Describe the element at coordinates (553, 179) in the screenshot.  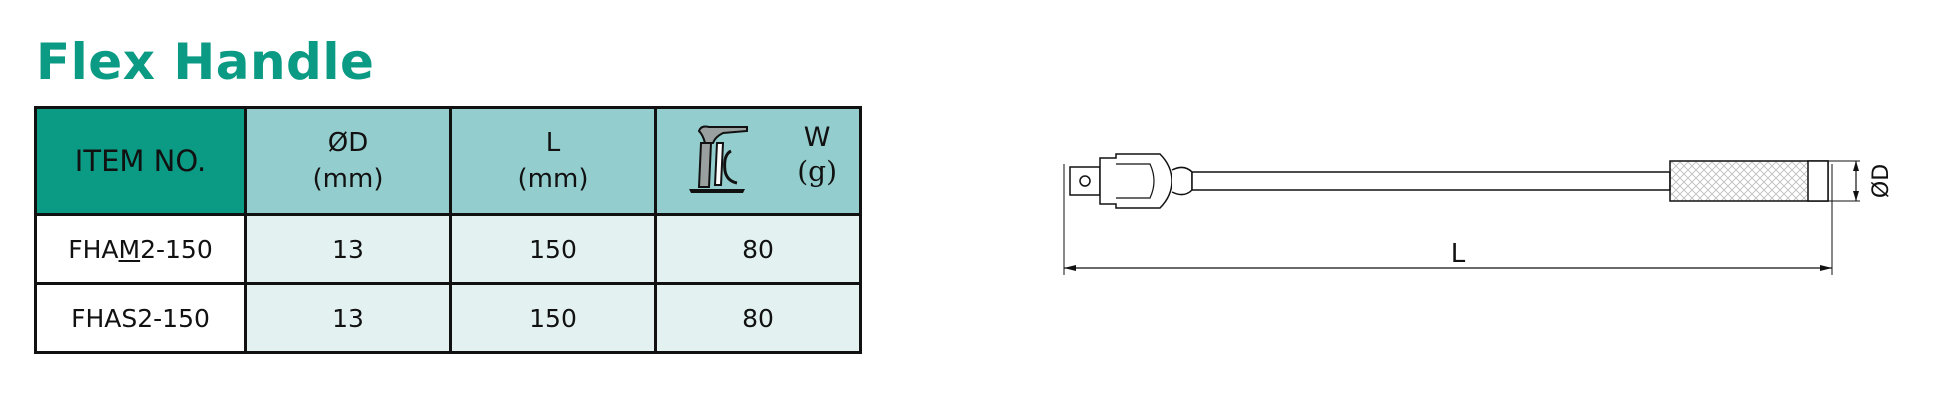
I see `header-length-unit: (mm)` at that location.